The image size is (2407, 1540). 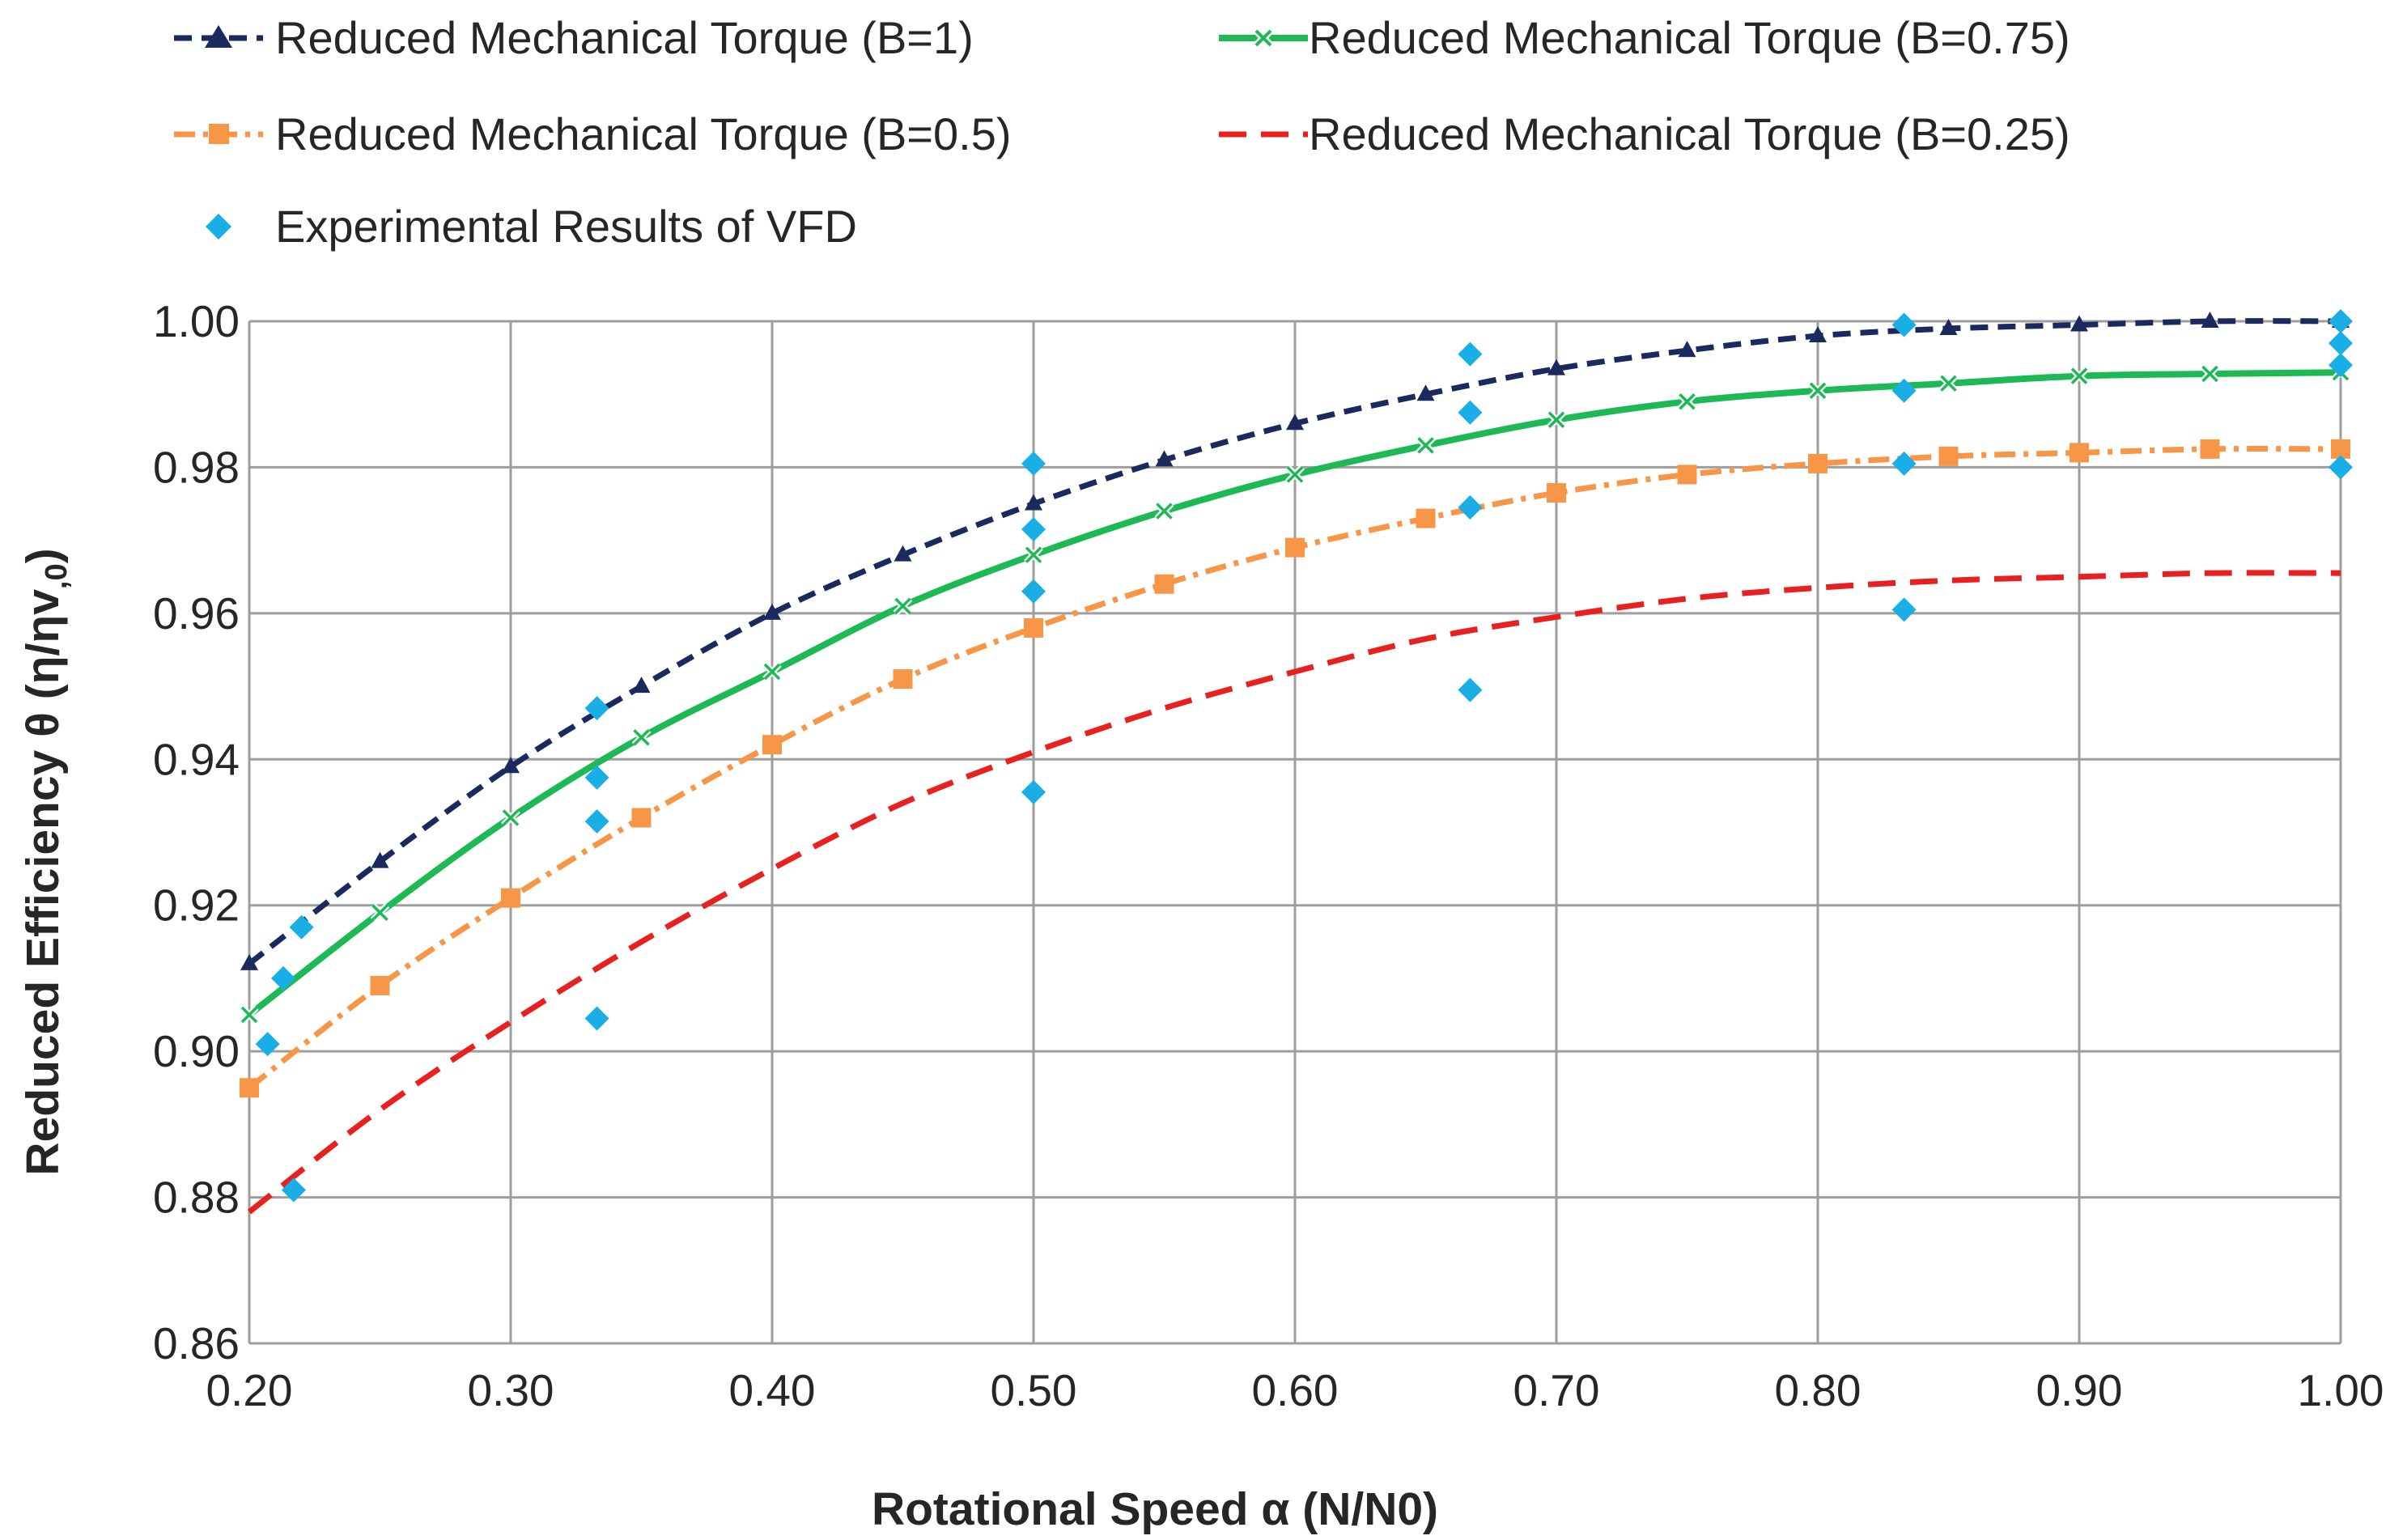 I want to click on y-tick-label: 0.92, so click(x=196, y=905).